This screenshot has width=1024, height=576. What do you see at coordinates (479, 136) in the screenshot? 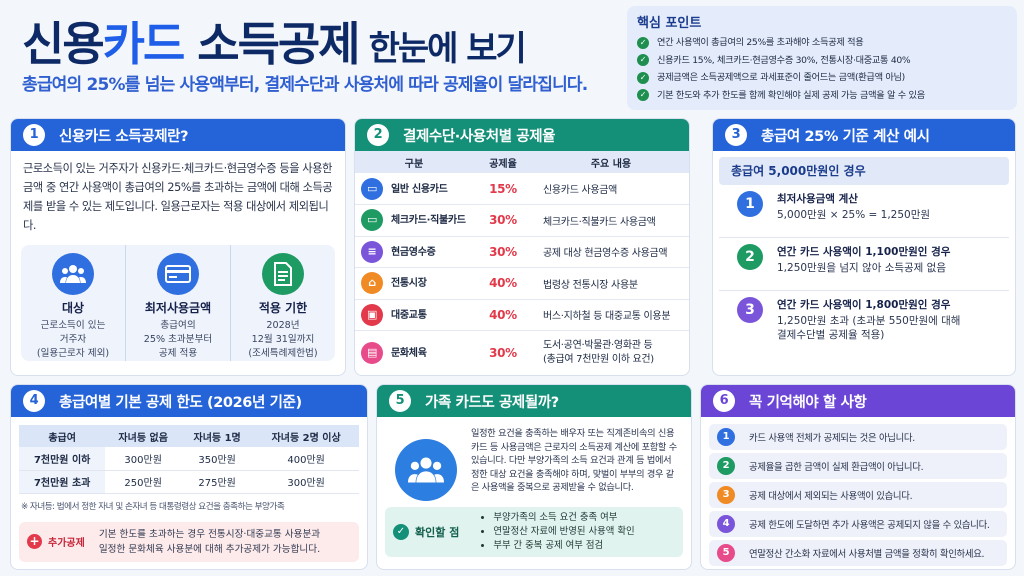
I see `card-title: 결제수단·사용처별 공제율` at bounding box center [479, 136].